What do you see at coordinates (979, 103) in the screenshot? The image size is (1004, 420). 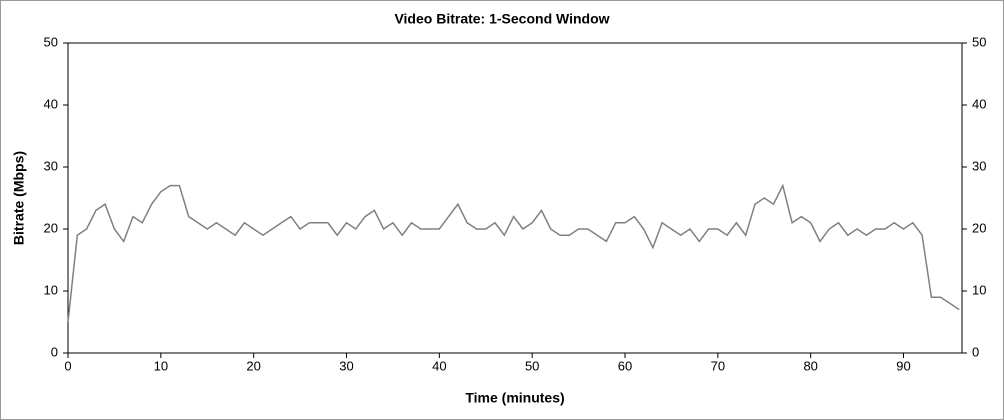 I see `y2-tick-label: 40` at bounding box center [979, 103].